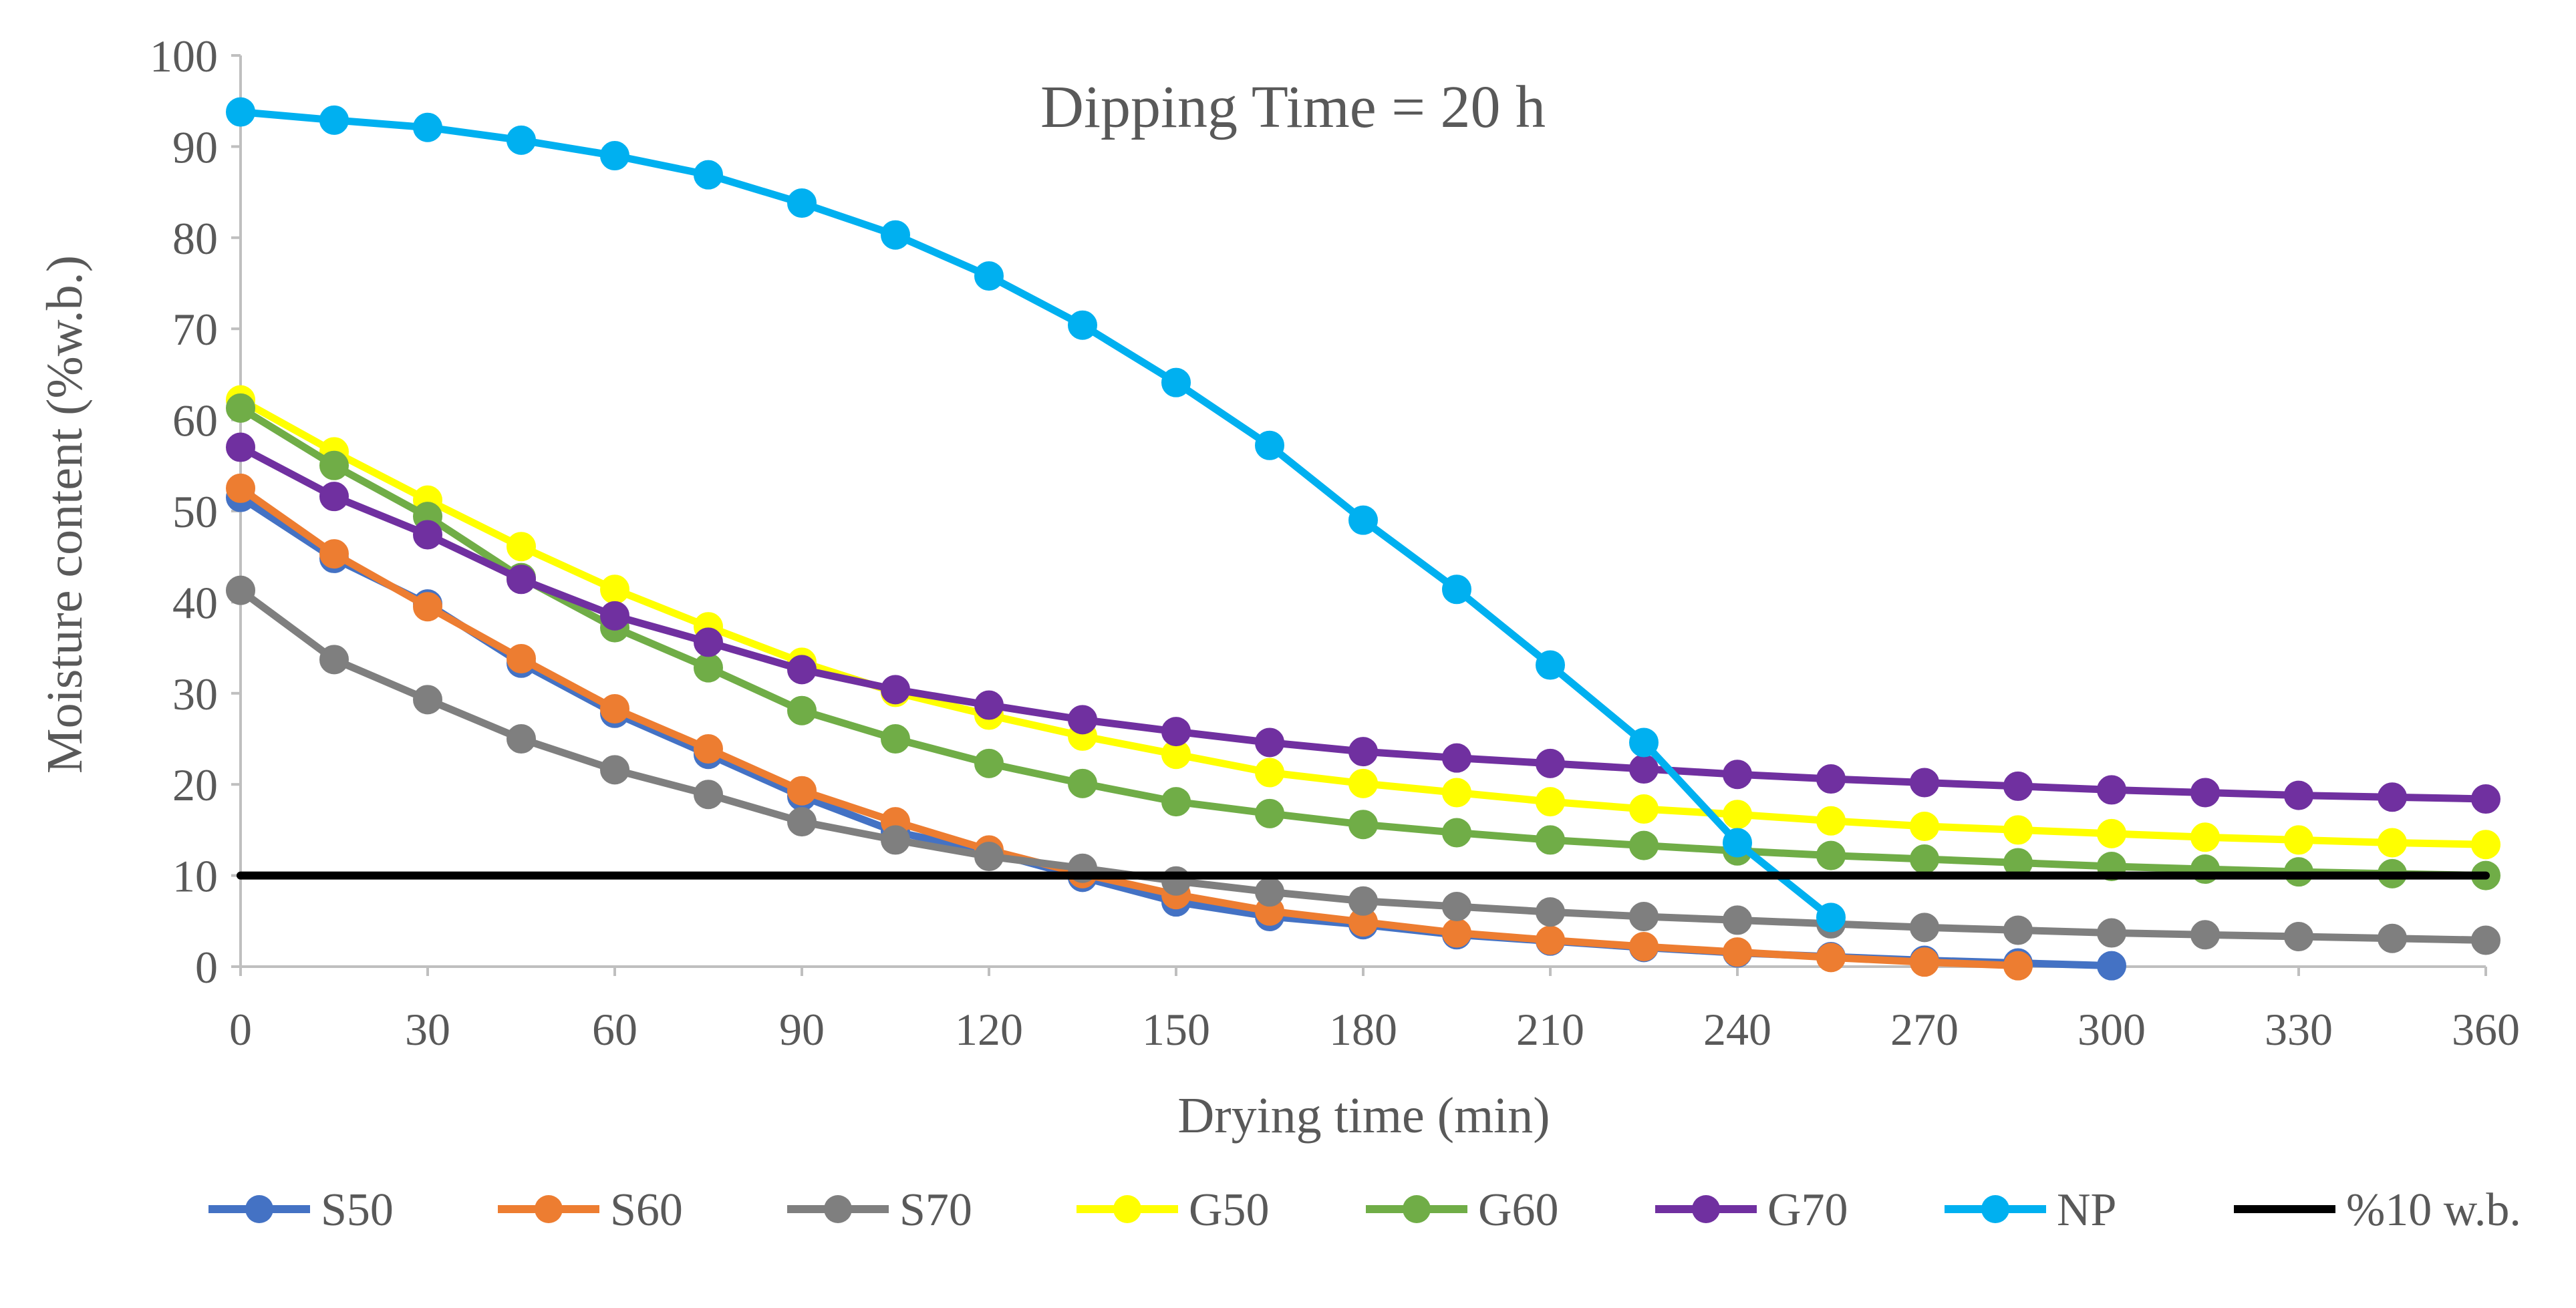 Image resolution: width=2576 pixels, height=1308 pixels. What do you see at coordinates (195, 511) in the screenshot?
I see `y-tick-label: 50` at bounding box center [195, 511].